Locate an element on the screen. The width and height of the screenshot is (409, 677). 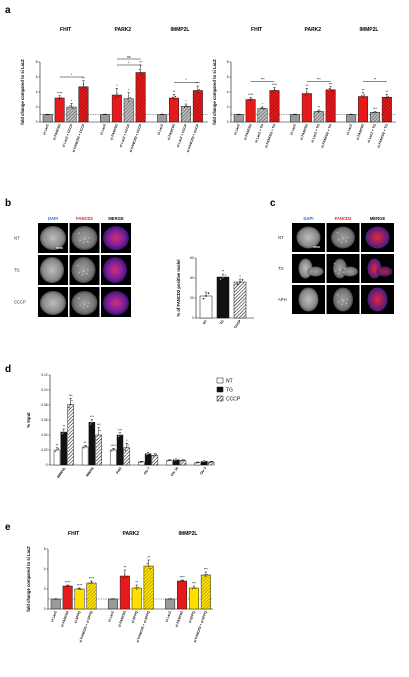
bracket-label: * is located at coordinates (186, 80).